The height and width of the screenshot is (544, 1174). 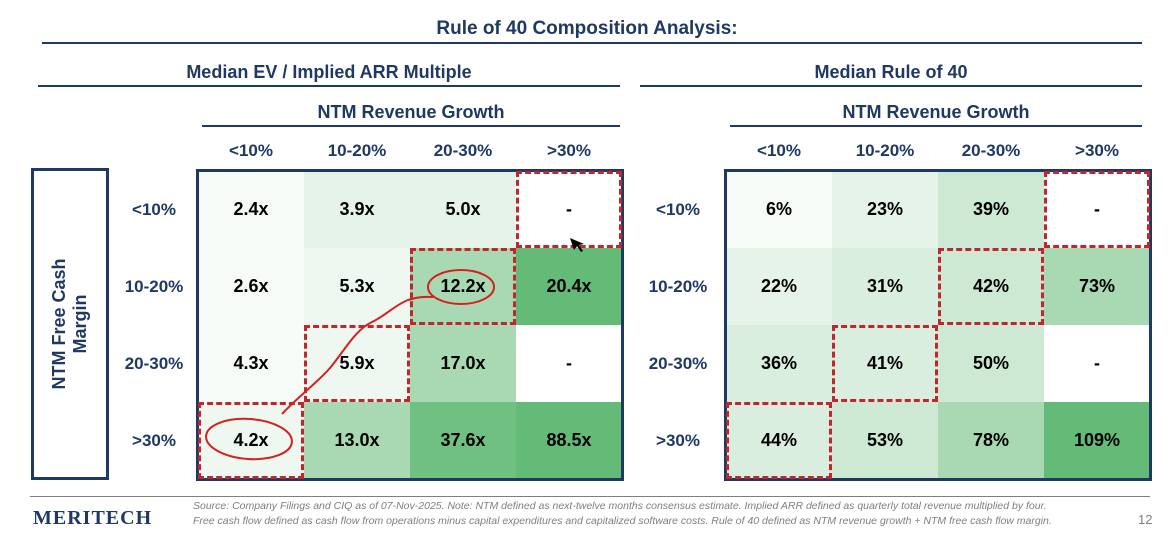 I want to click on right-col-header: 10-20%, so click(x=885, y=150).